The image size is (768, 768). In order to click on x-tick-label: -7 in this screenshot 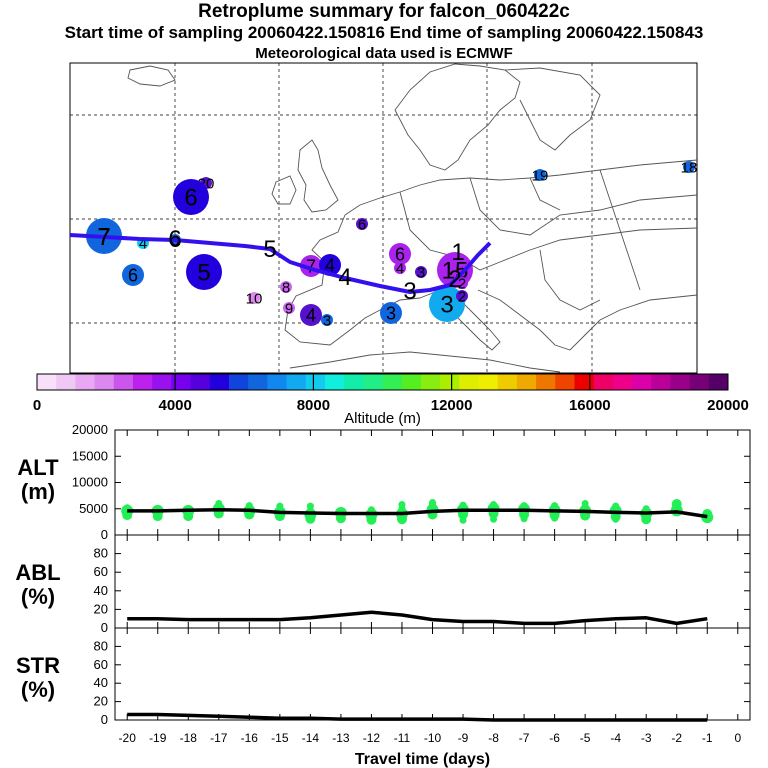, I will do `click(524, 738)`.